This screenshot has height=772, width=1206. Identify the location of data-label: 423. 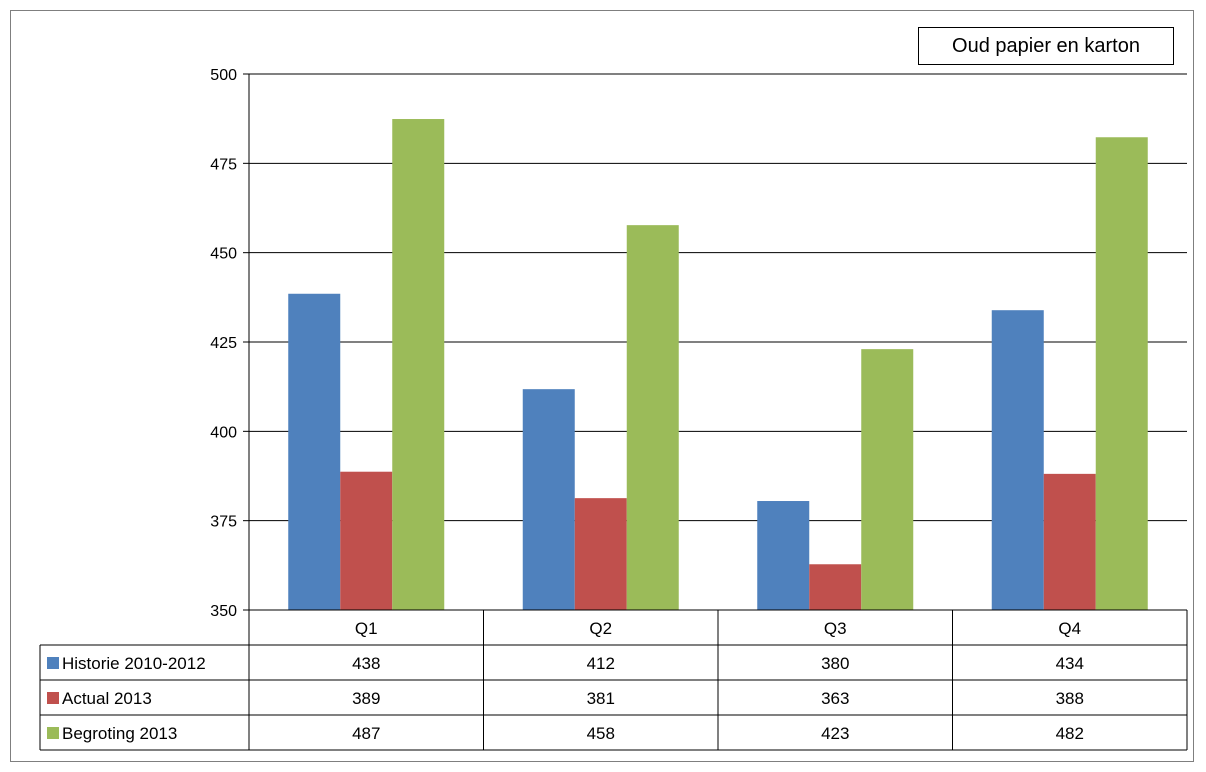
(835, 733).